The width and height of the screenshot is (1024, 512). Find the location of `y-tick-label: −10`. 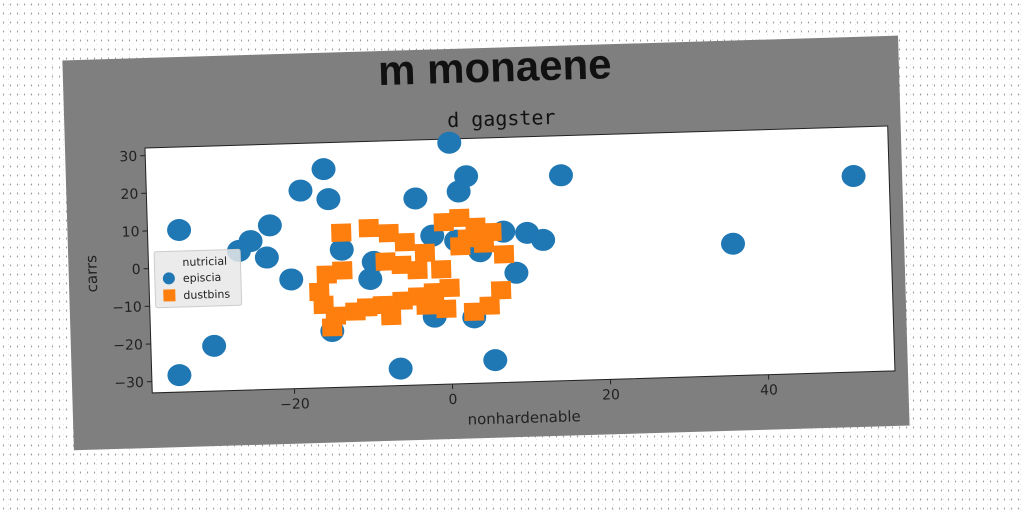

y-tick-label: −10 is located at coordinates (127, 308).